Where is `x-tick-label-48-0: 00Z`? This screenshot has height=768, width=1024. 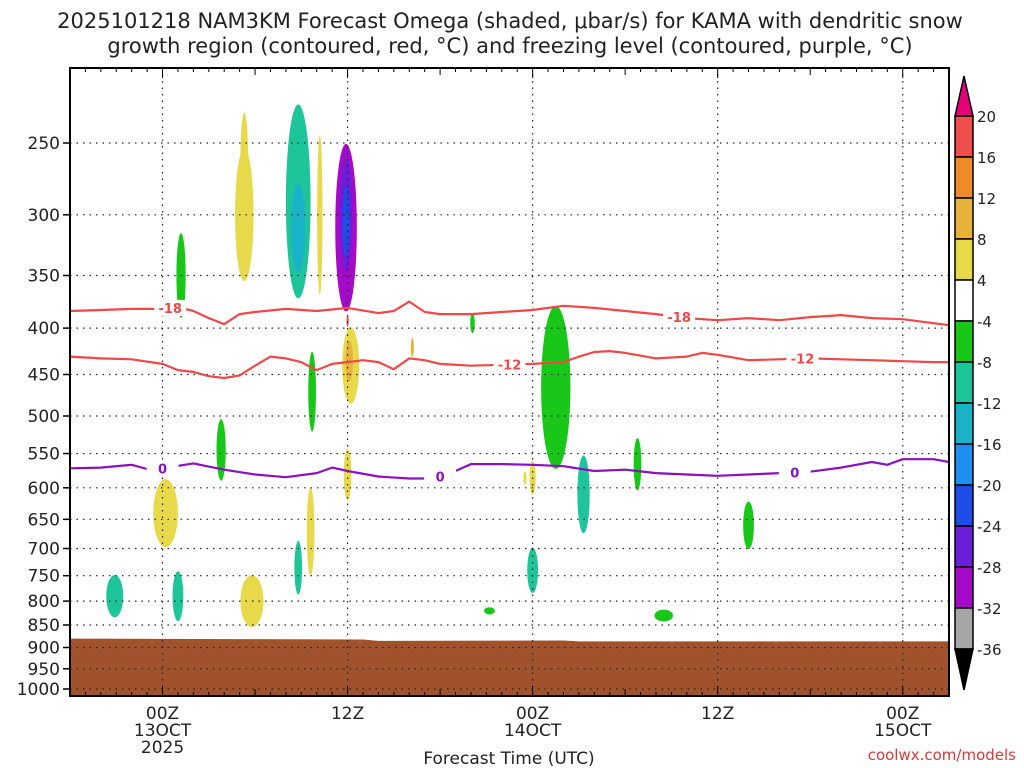
x-tick-label-48-0: 00Z is located at coordinates (902, 714).